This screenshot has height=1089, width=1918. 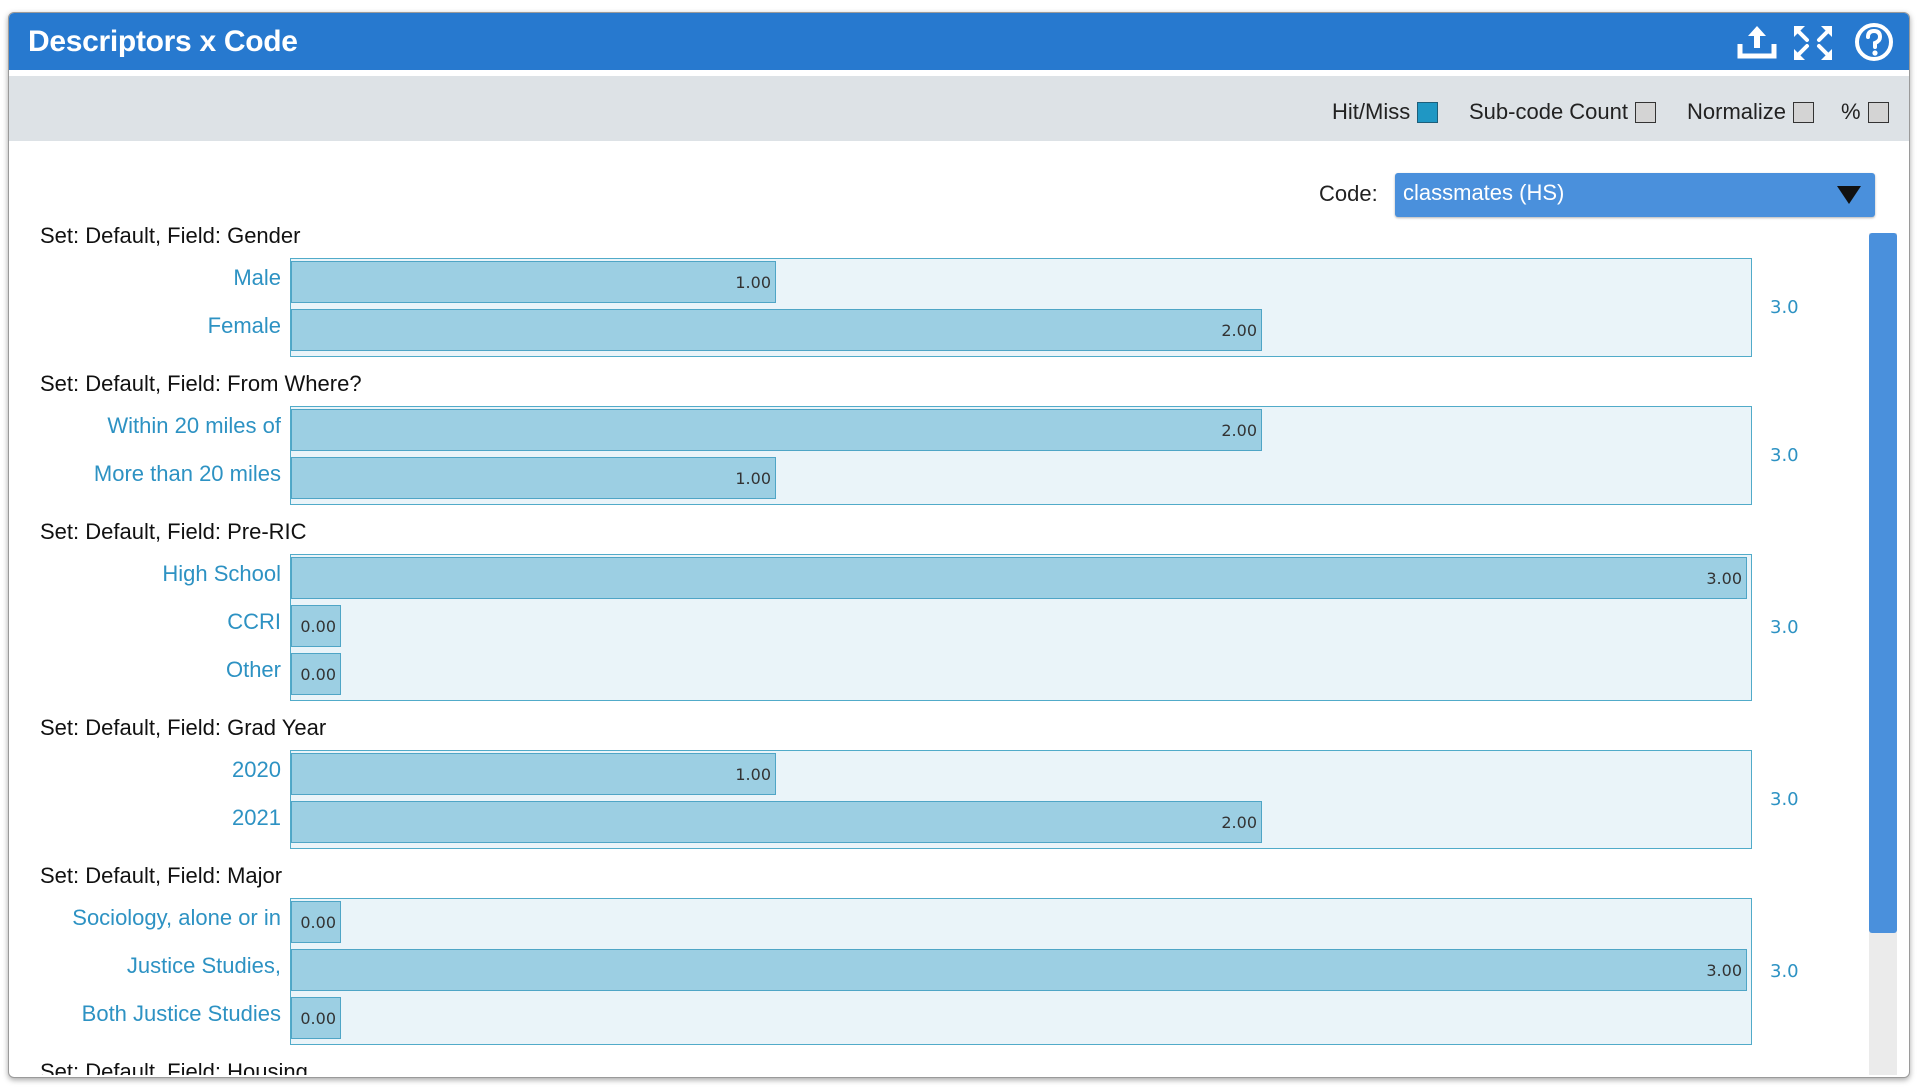 I want to click on descriptor-label: CCRI, so click(x=254, y=621).